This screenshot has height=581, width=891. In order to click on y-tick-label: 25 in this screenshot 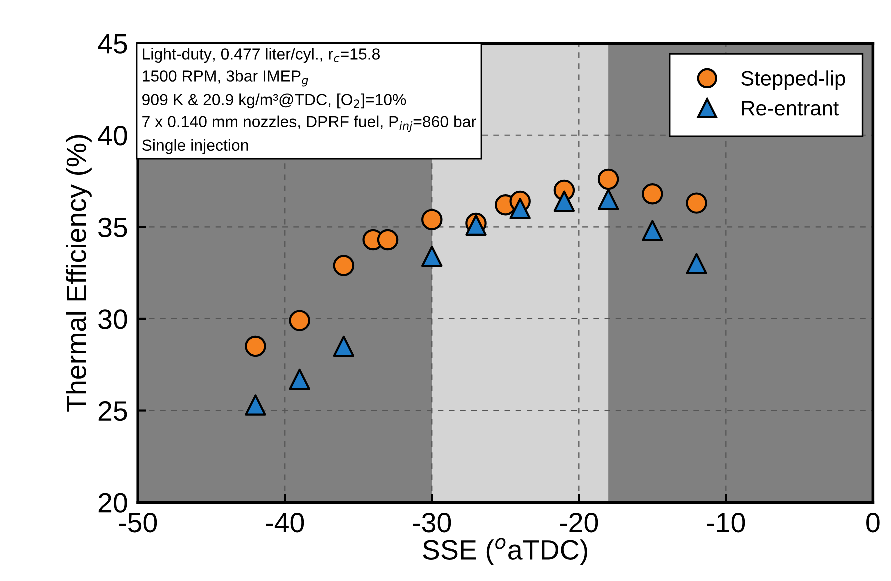, I will do `click(113, 411)`.